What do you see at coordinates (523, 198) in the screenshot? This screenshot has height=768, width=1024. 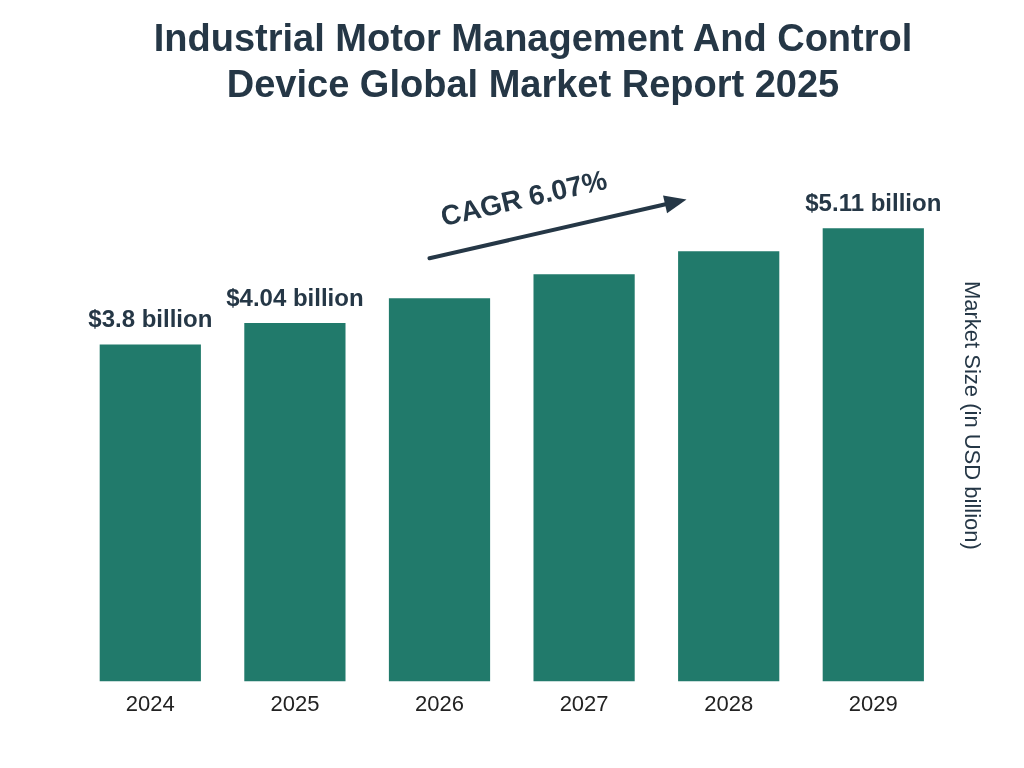 I see `annotation: CAGR 6.07%` at bounding box center [523, 198].